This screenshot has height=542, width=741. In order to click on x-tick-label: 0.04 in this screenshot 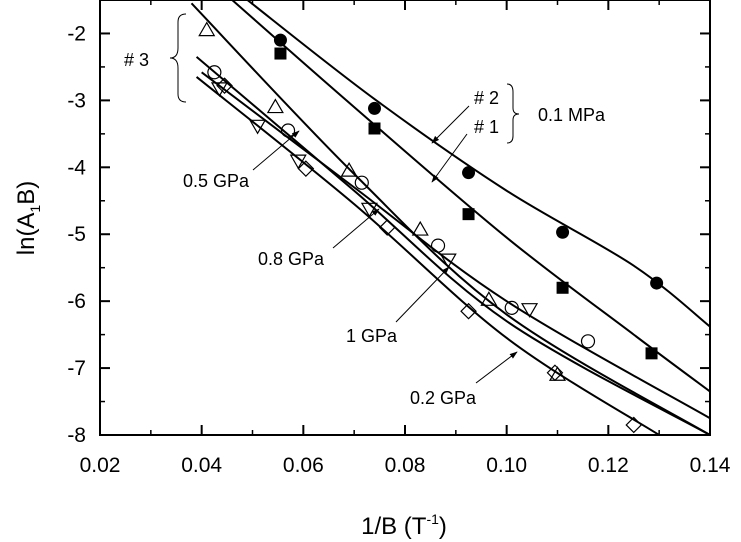, I will do `click(201, 465)`.